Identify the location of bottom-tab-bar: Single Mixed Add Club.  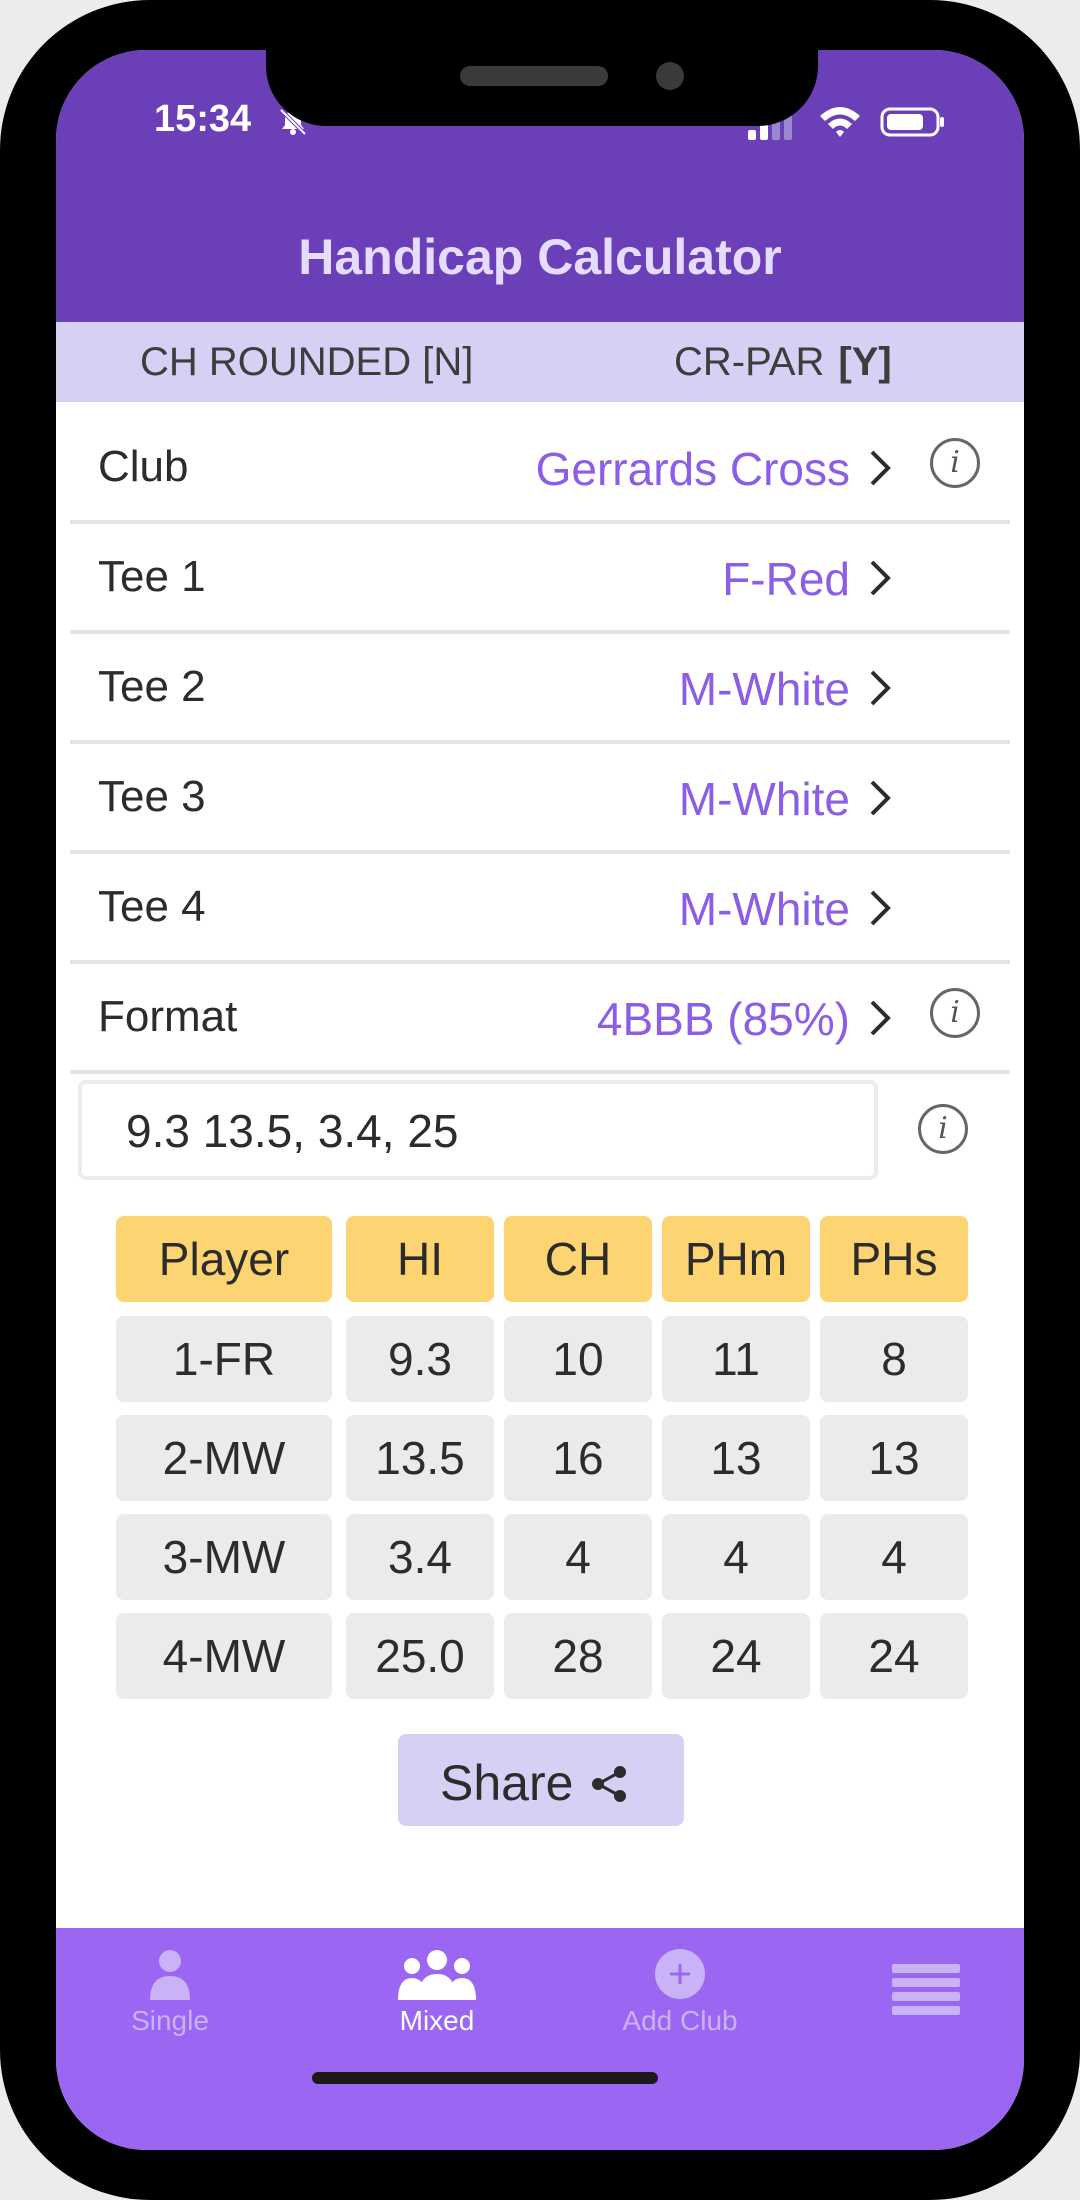
(540, 2039).